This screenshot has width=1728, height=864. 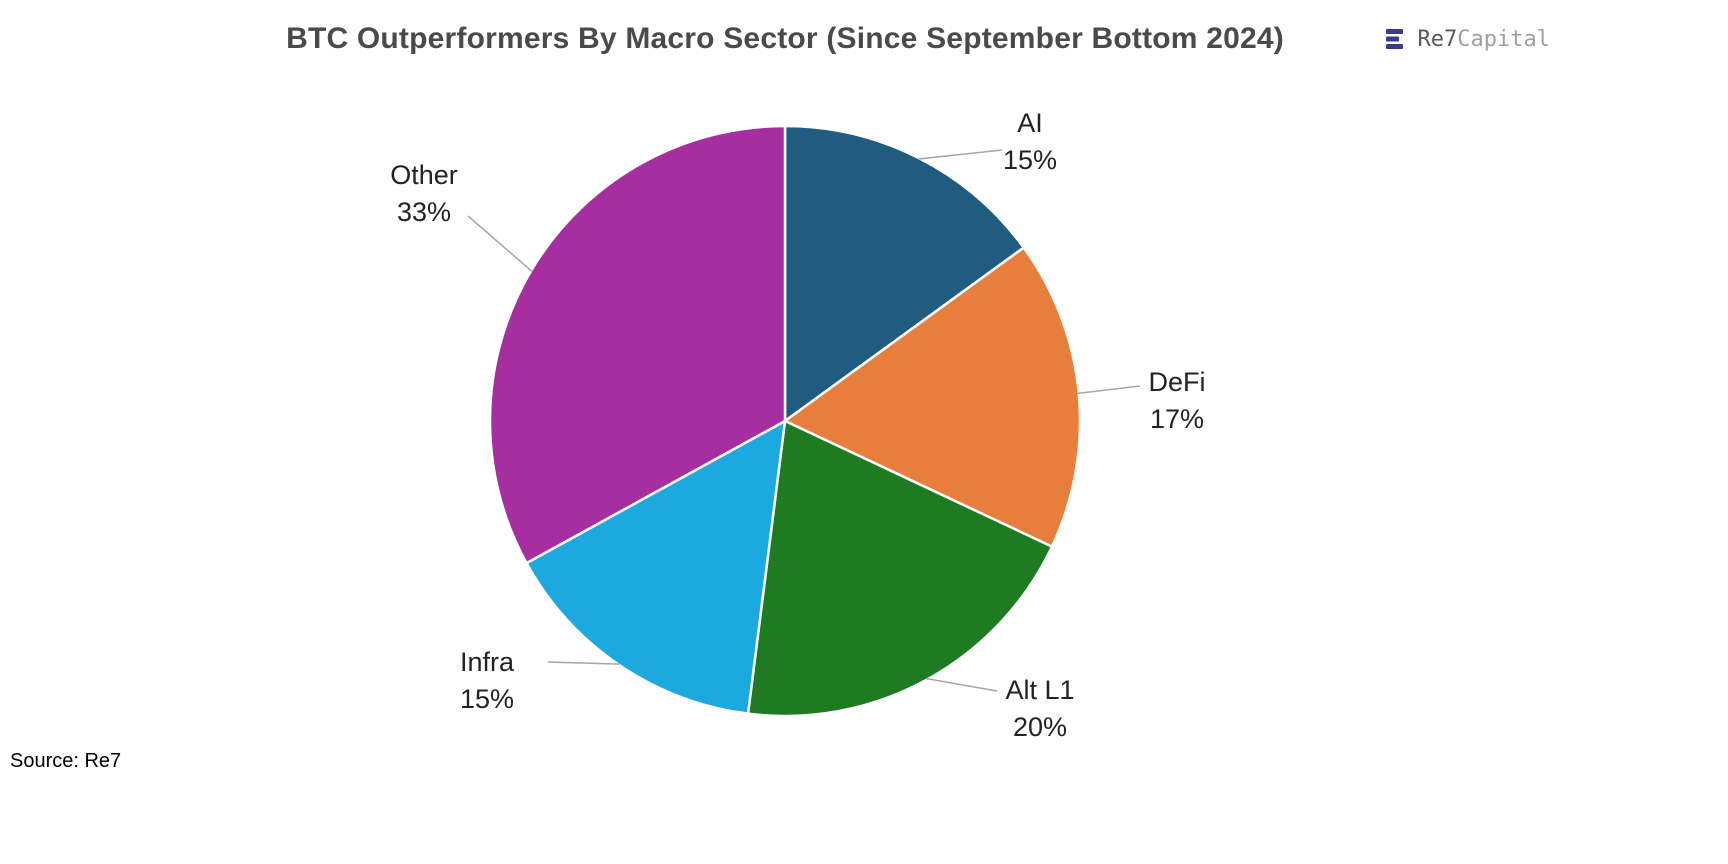 What do you see at coordinates (424, 212) in the screenshot?
I see `slice-value-other: 33%` at bounding box center [424, 212].